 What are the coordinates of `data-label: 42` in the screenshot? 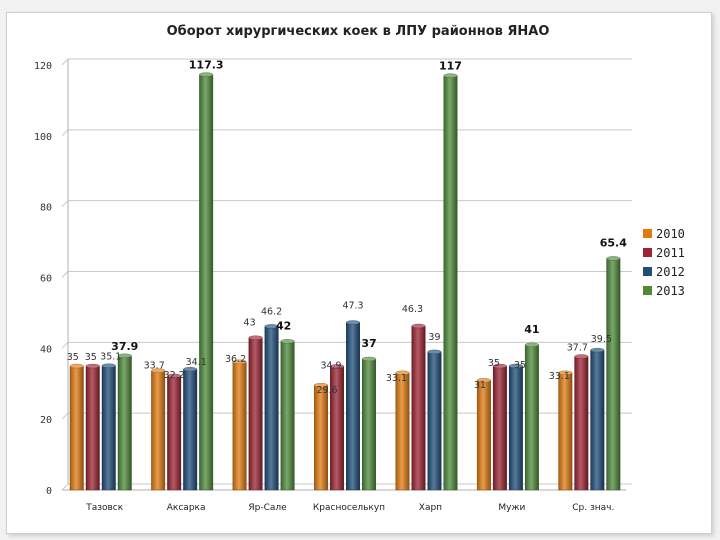 It's located at (283, 325).